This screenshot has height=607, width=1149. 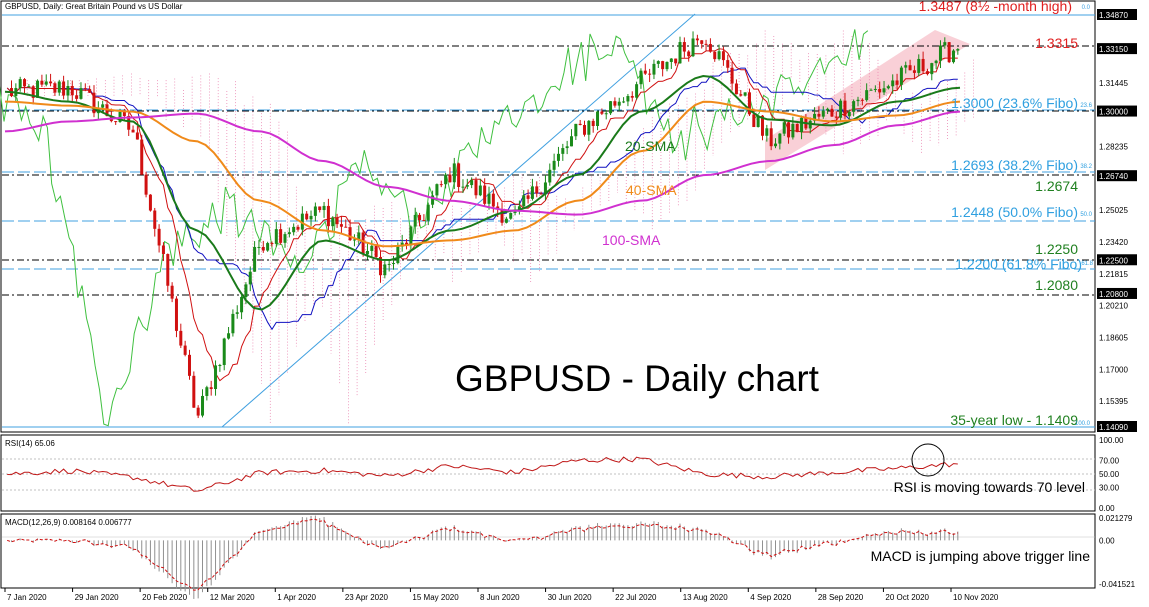 I want to click on price-tick-label: 1.30000, so click(x=1113, y=112).